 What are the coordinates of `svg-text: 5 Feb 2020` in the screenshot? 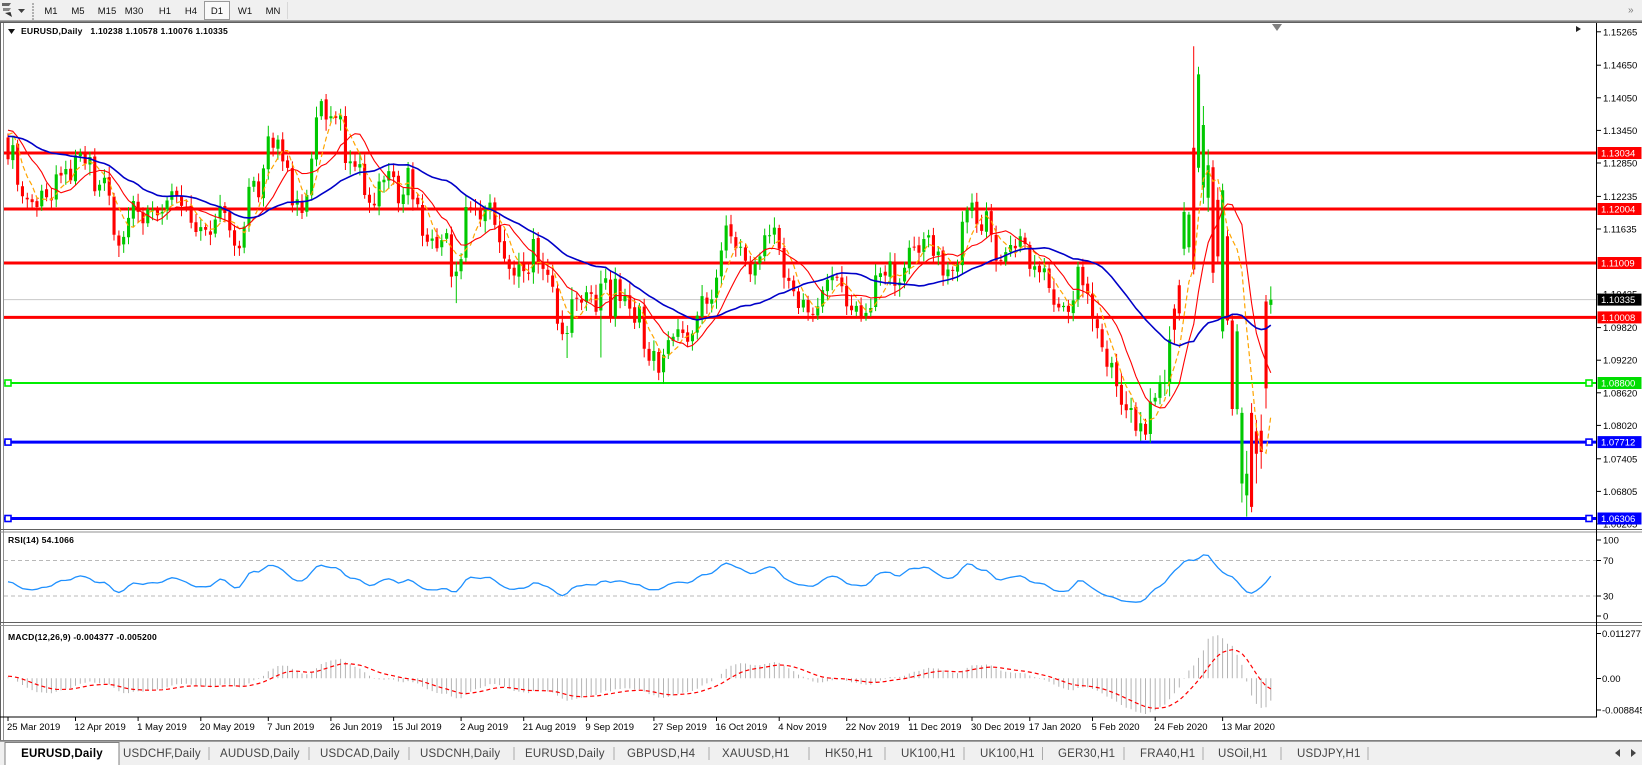 It's located at (1116, 727).